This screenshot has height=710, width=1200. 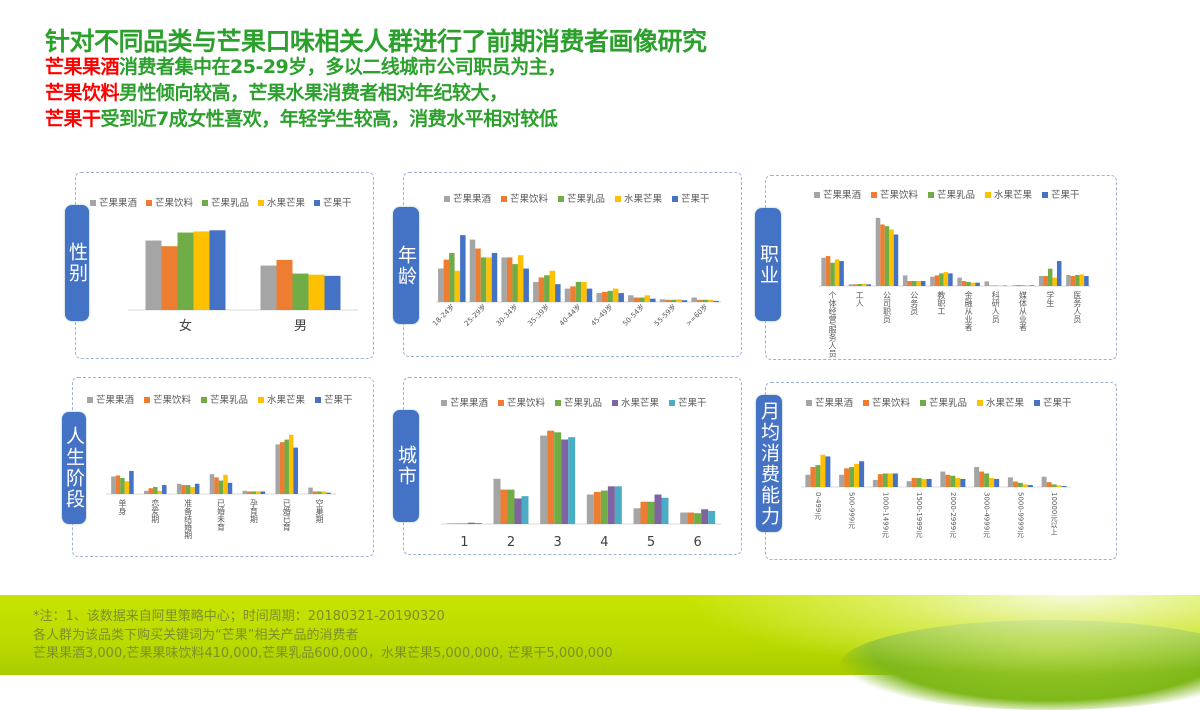 I want to click on panel-label-occupation: 职业, so click(x=768, y=264).